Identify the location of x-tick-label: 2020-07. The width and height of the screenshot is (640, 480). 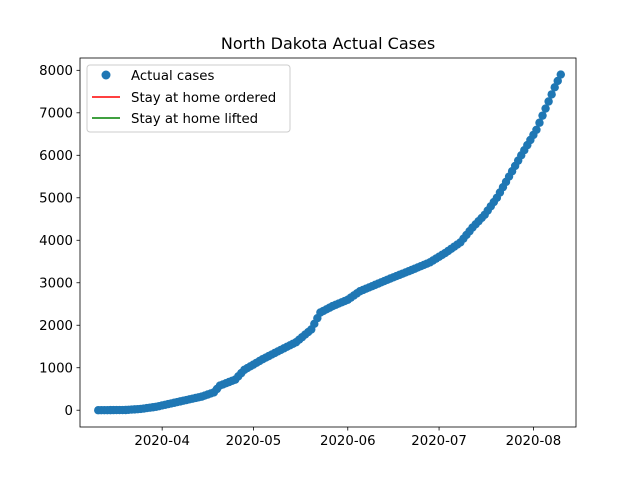
(439, 441).